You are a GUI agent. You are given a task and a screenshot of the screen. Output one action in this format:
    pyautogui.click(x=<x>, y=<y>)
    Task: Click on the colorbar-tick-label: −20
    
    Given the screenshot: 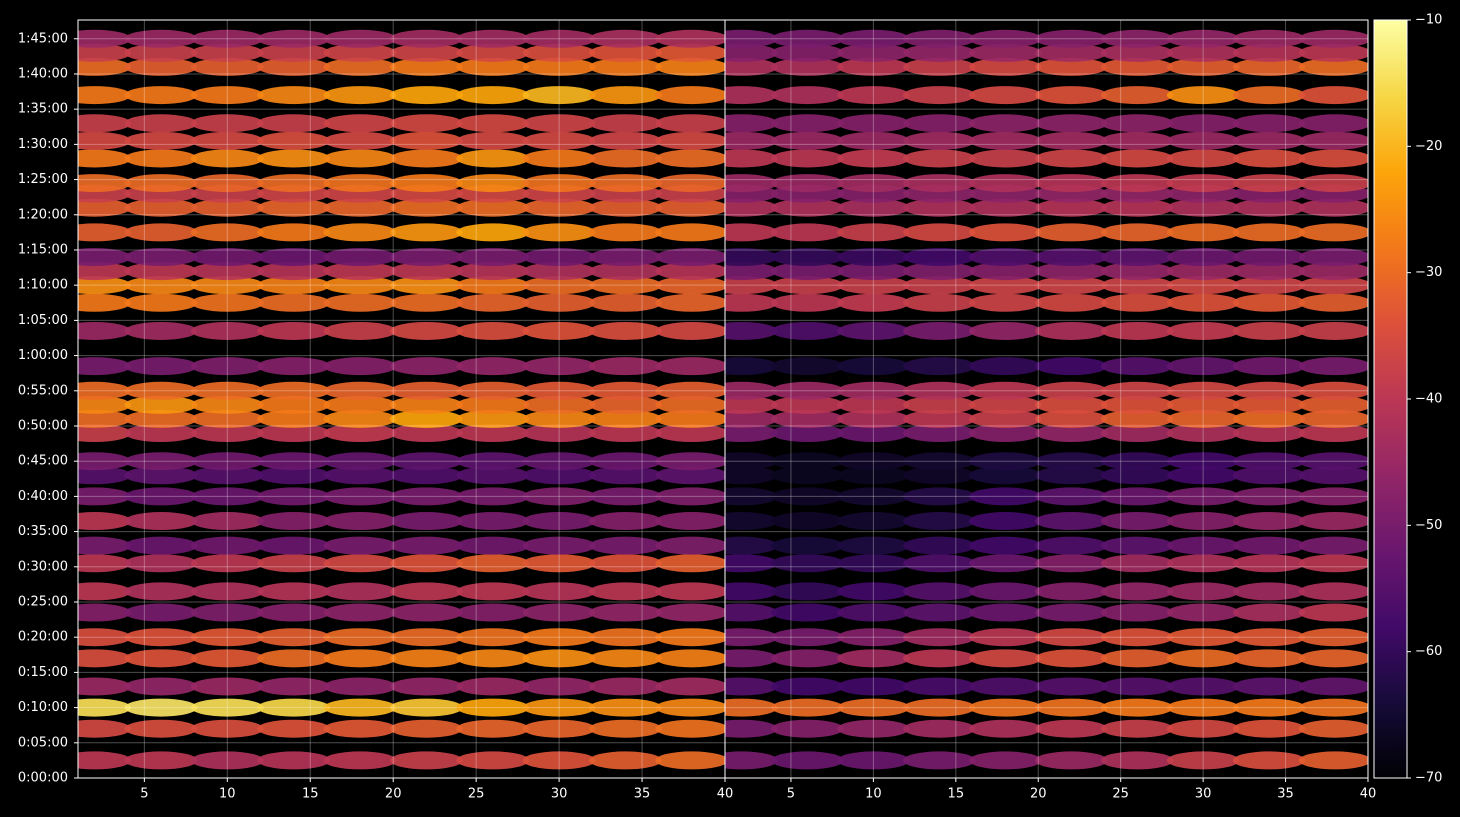 What is the action you would take?
    pyautogui.click(x=1428, y=146)
    